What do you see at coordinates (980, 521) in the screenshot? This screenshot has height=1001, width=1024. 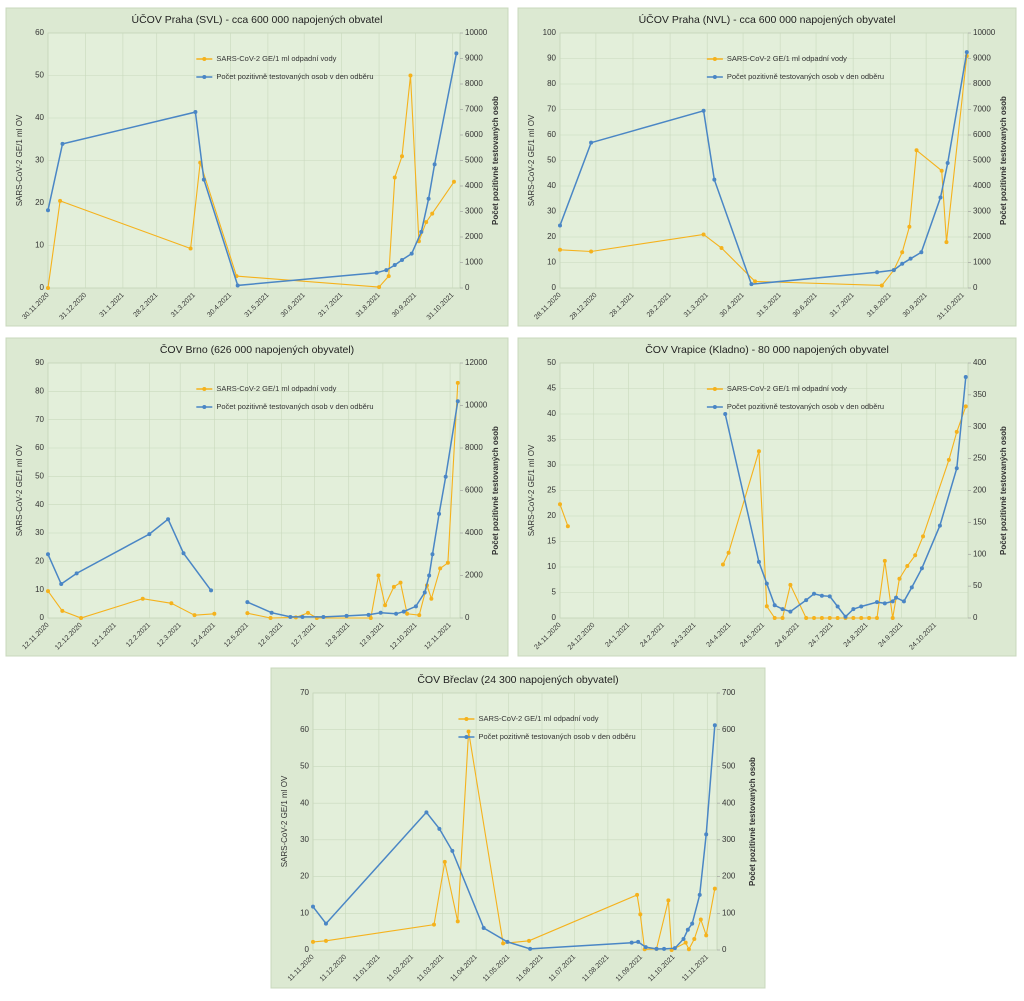 I see `y2-tick-label: 150` at bounding box center [980, 521].